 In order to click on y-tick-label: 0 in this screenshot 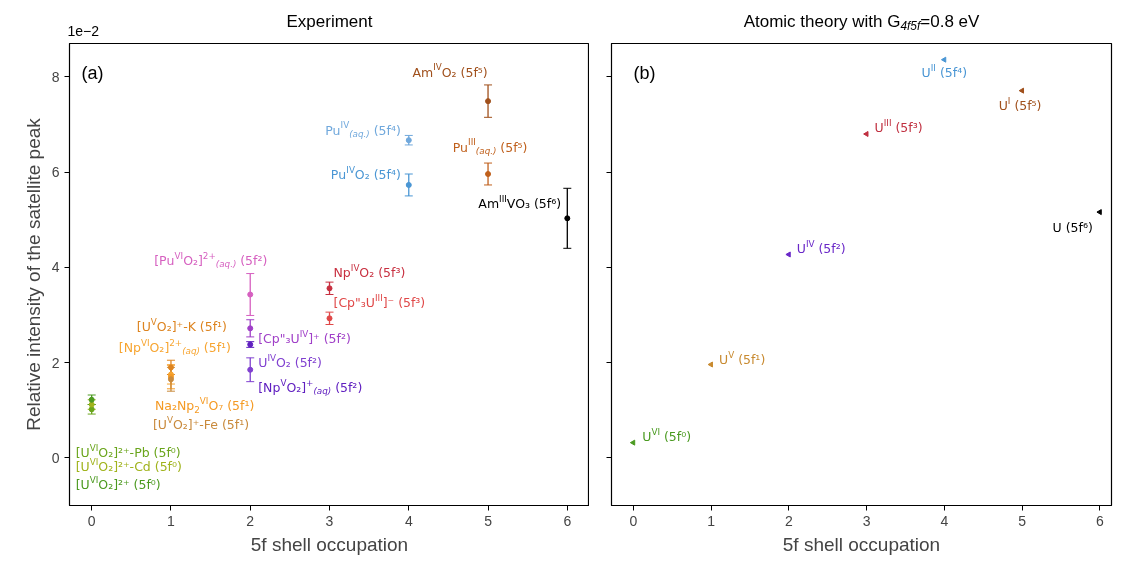, I will do `click(55, 457)`.